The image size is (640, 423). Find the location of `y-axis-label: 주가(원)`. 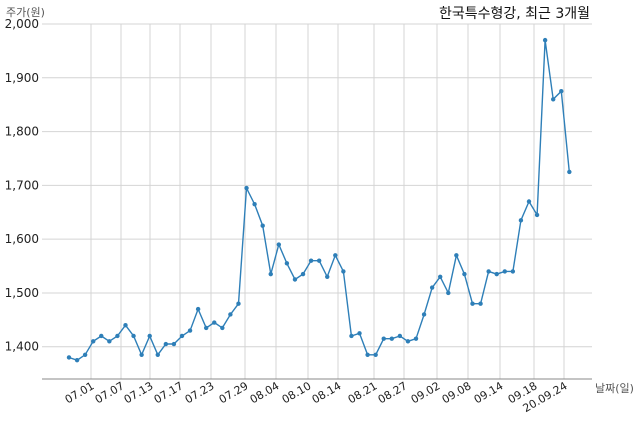

y-axis-label: 주가(원) is located at coordinates (25, 12).